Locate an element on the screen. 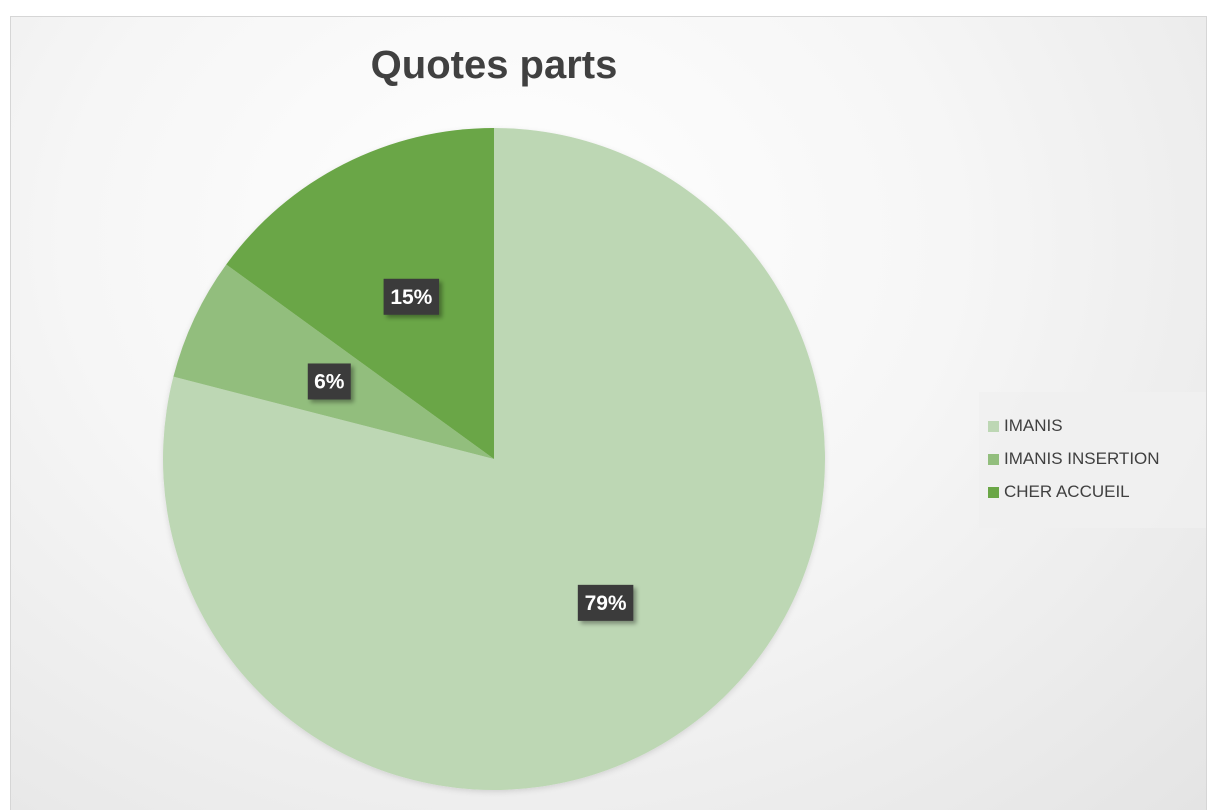 This screenshot has height=810, width=1209. legend-label: CHER ACCUEIL is located at coordinates (1067, 491).